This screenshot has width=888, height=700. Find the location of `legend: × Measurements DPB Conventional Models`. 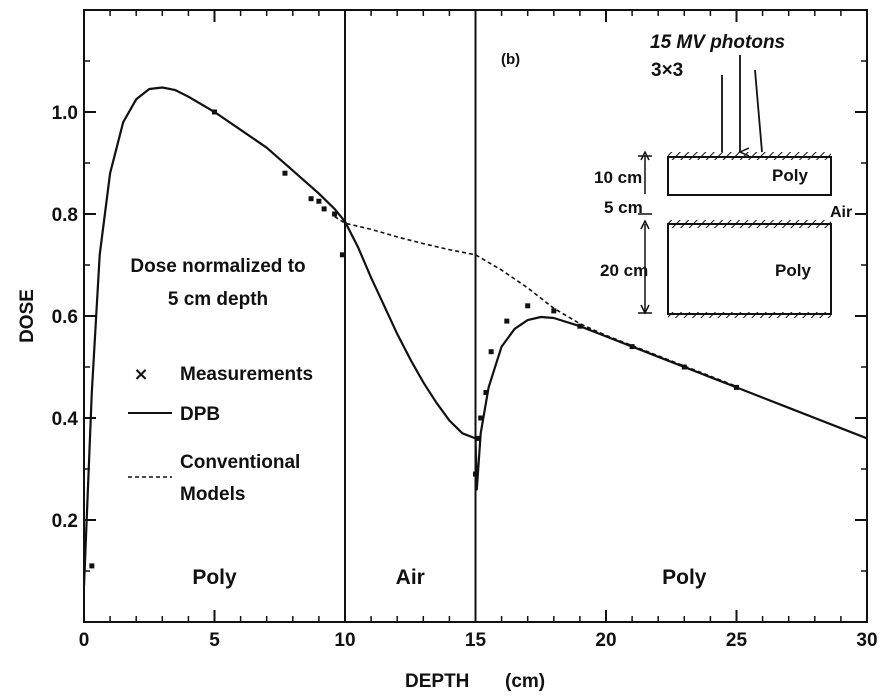

legend: × Measurements DPB Conventional Models is located at coordinates (220, 434).